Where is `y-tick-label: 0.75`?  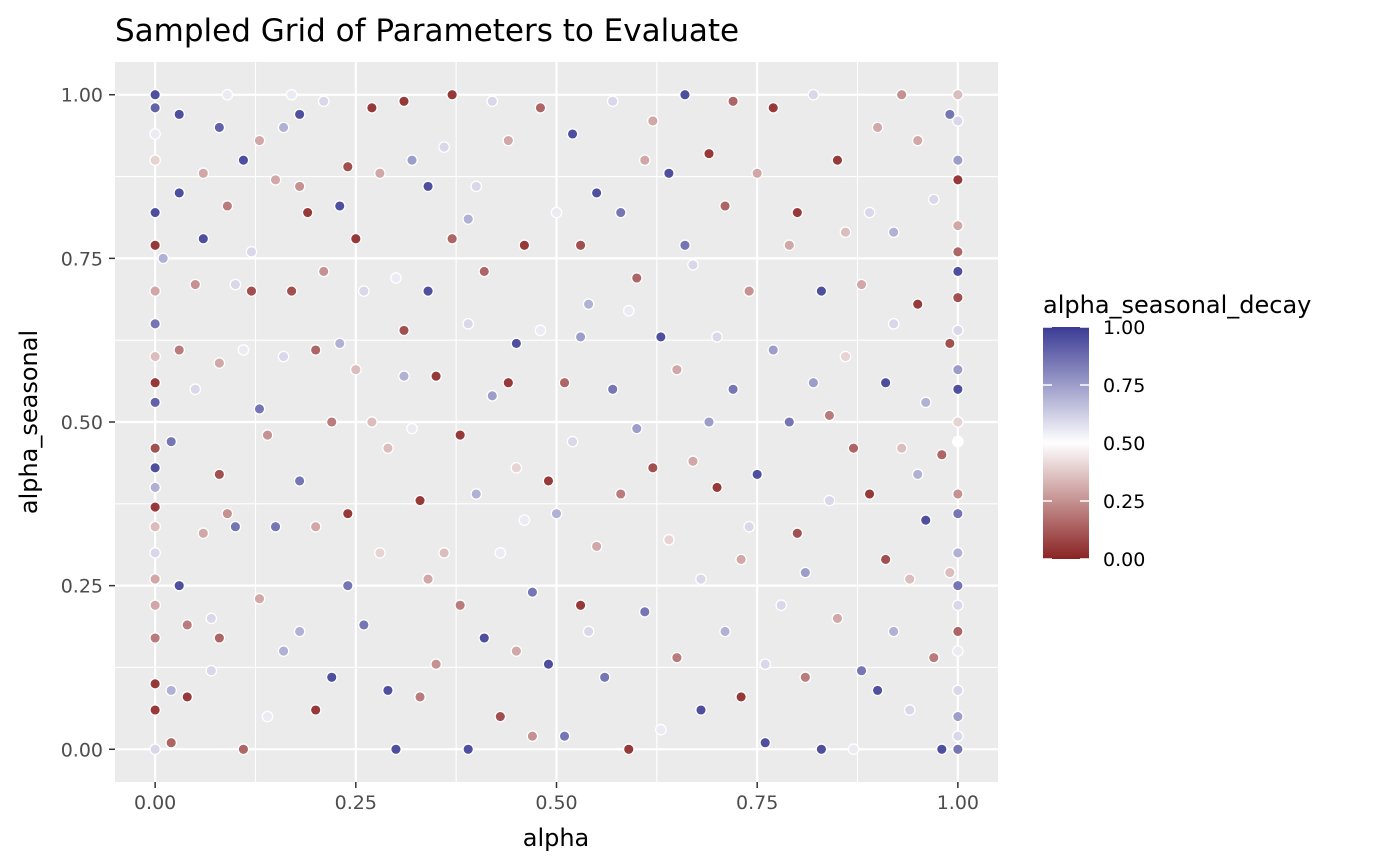
y-tick-label: 0.75 is located at coordinates (82, 259).